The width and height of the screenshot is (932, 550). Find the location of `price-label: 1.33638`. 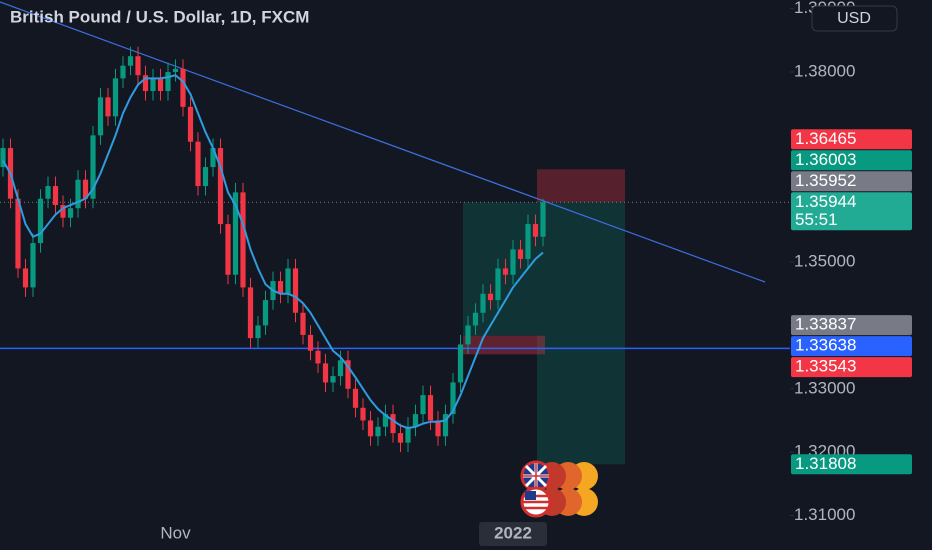

price-label: 1.33638 is located at coordinates (825, 345).